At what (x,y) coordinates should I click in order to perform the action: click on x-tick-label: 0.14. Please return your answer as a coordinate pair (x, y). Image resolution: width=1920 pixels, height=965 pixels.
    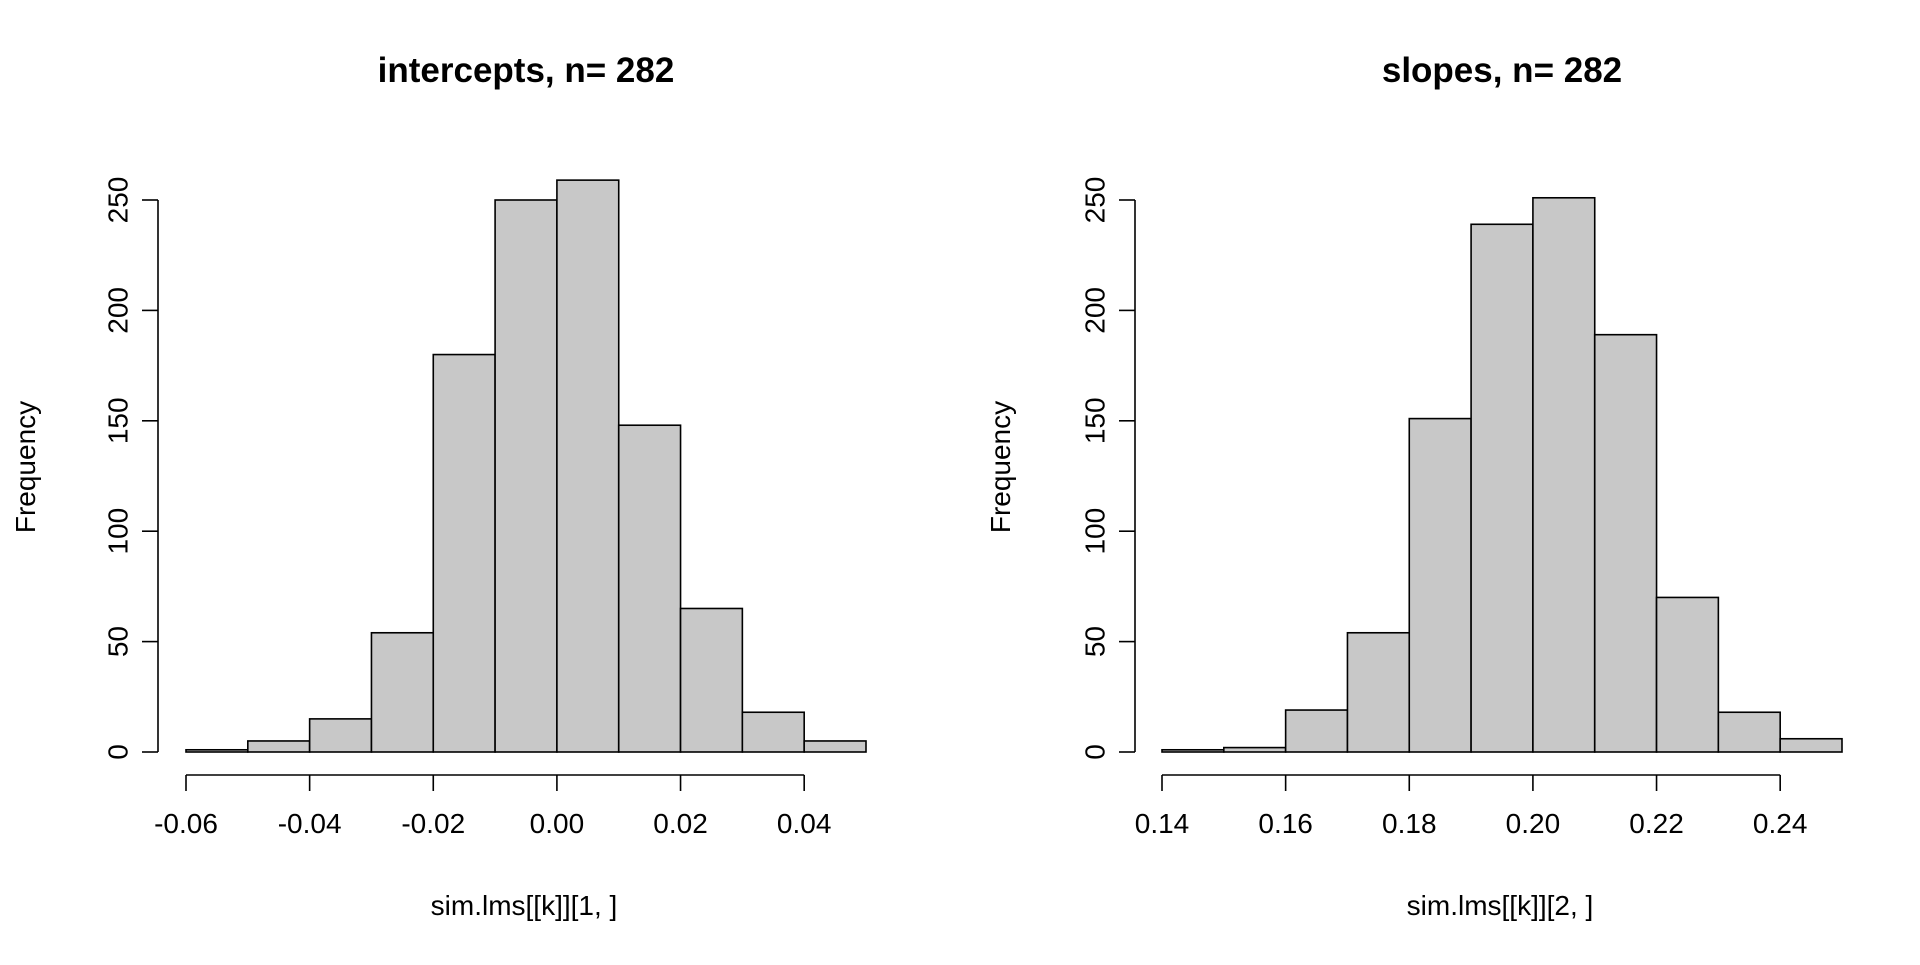
    Looking at the image, I should click on (1162, 823).